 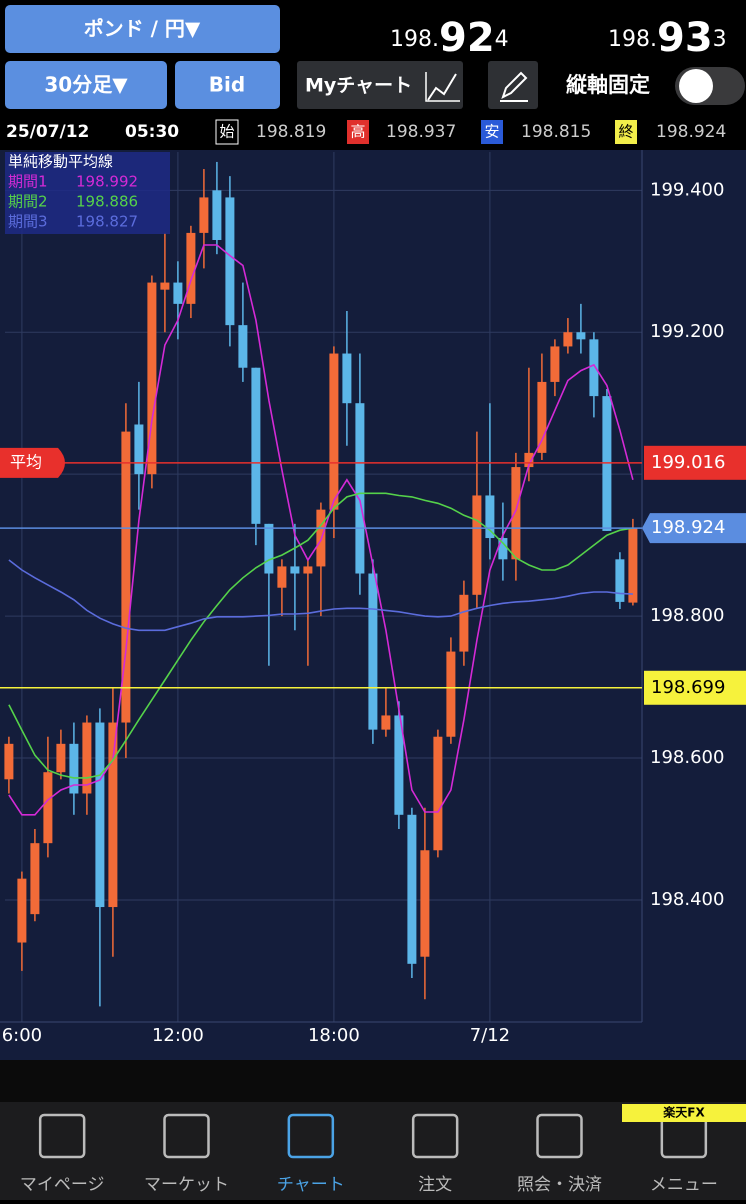 I want to click on legend-title: 単純移動平均線, so click(x=60, y=162).